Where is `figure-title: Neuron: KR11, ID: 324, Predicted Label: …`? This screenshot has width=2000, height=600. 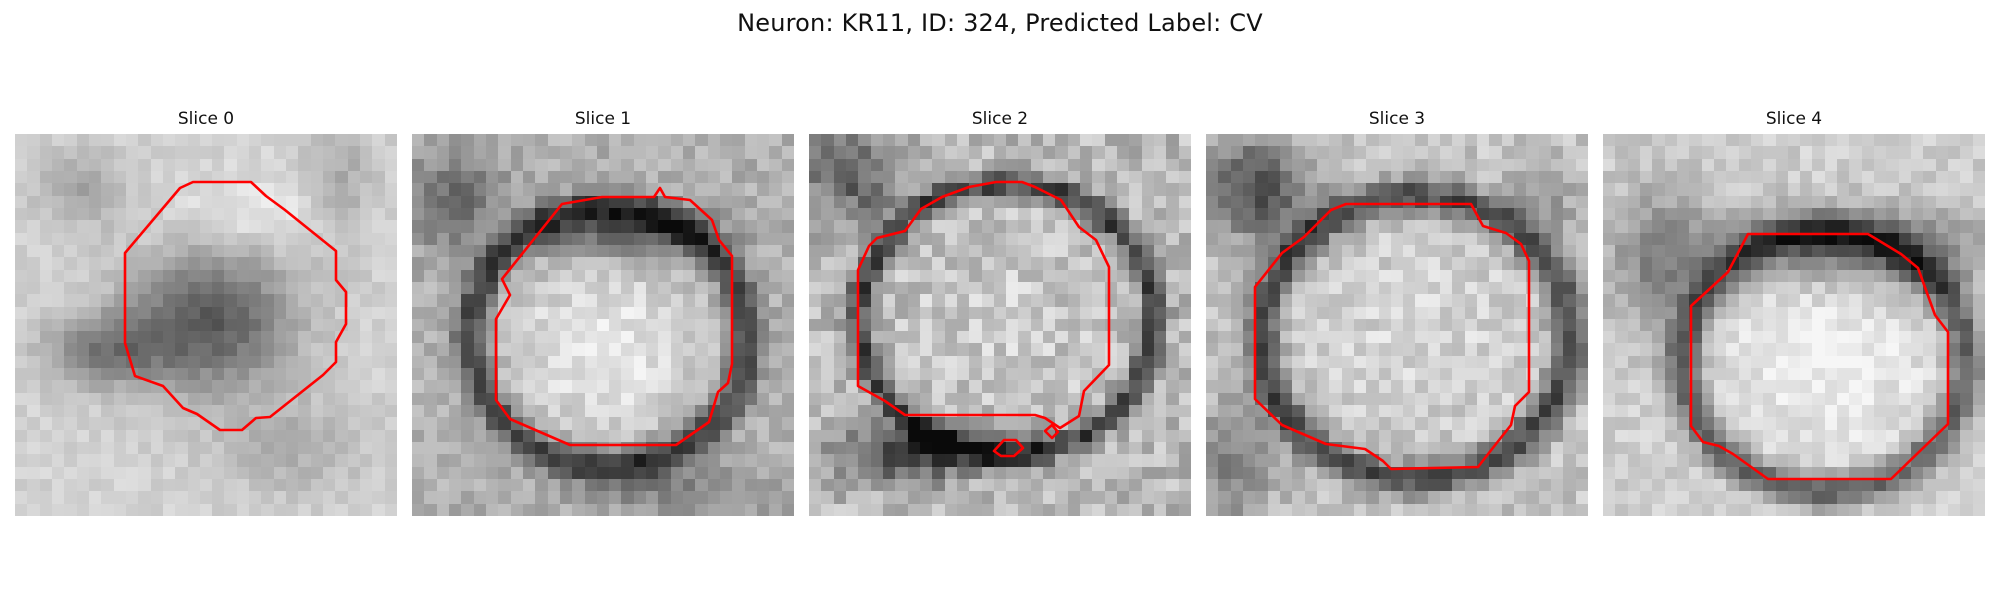
figure-title: Neuron: KR11, ID: 324, Predicted Label: … is located at coordinates (1000, 23).